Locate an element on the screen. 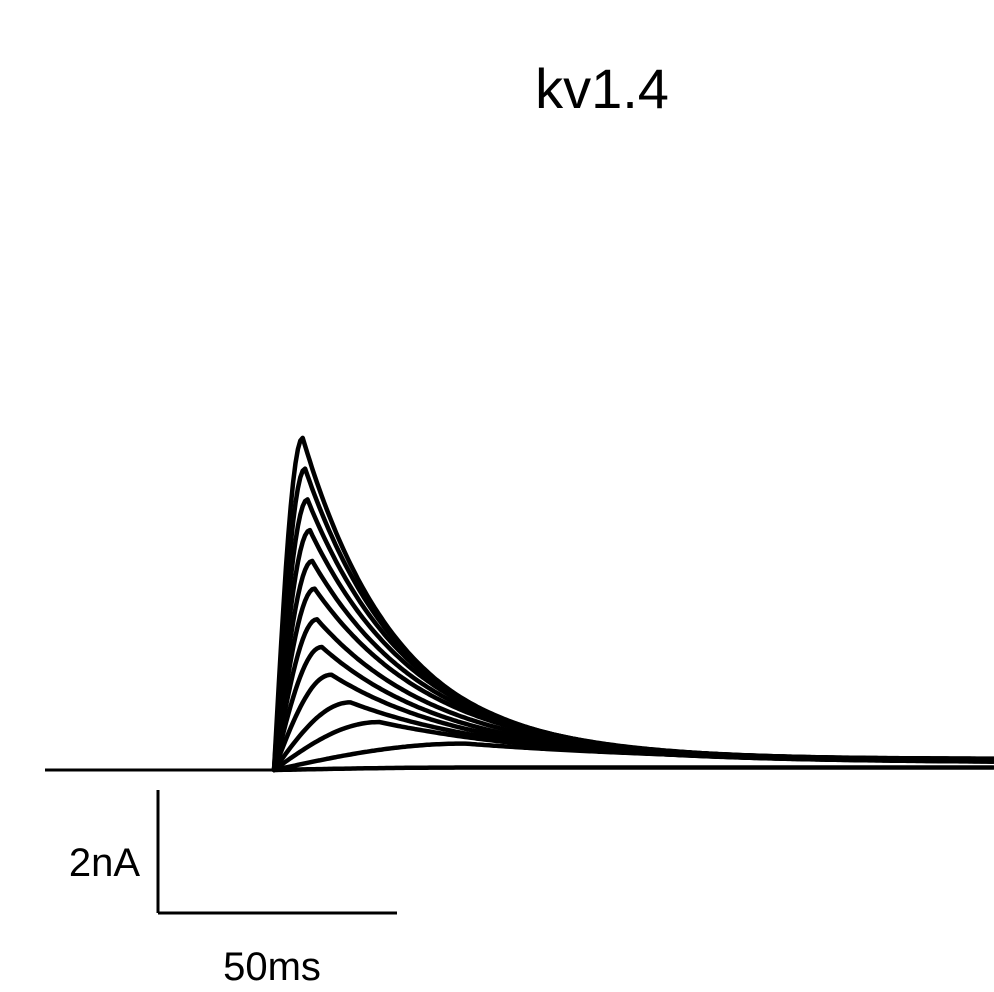  scale-bar: 2nA 50ms is located at coordinates (233, 889).